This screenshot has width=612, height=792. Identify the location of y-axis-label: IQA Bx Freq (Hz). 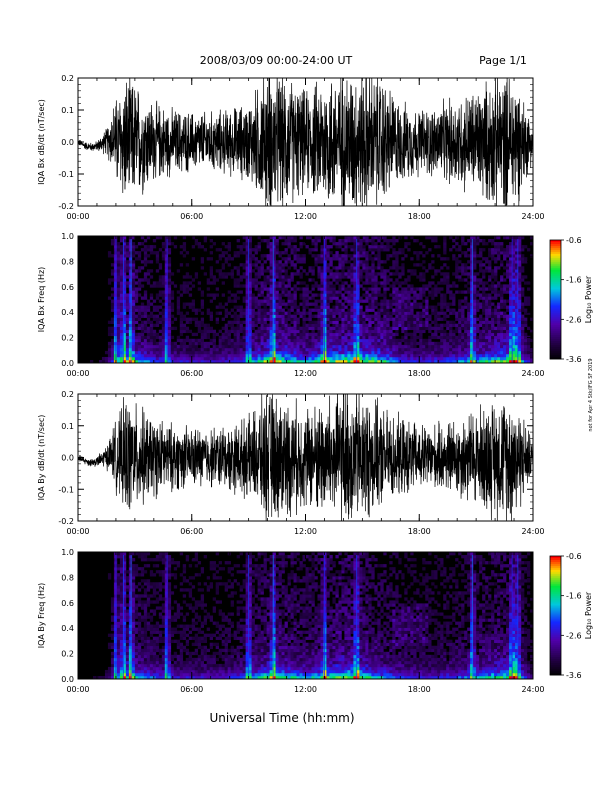
(41, 300).